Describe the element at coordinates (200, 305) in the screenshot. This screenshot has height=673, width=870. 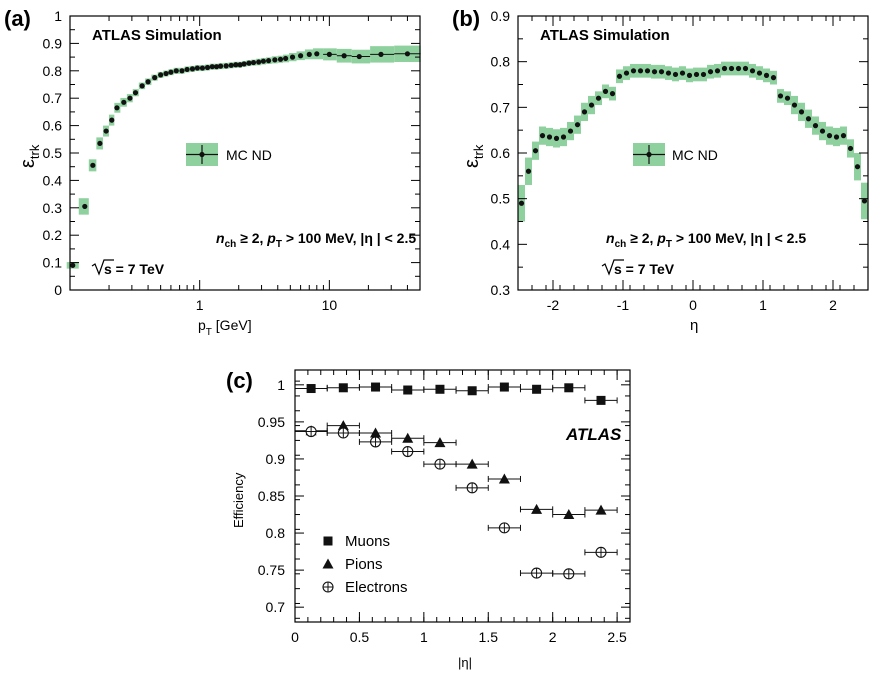
I see `panel-a-xtick-label-0: 1` at that location.